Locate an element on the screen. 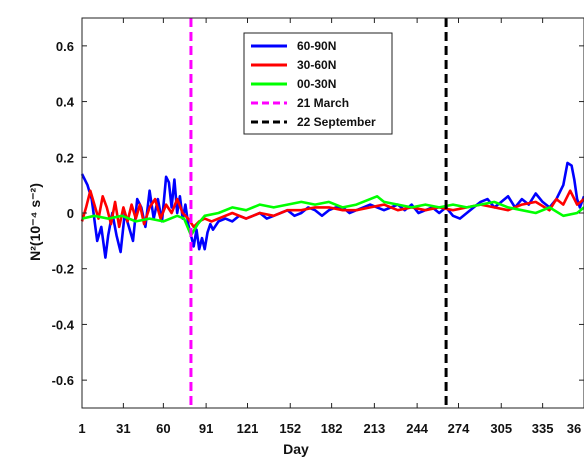 The image size is (584, 458). y-axis-label: N²(10⁻⁴ s⁻²) is located at coordinates (35, 222).